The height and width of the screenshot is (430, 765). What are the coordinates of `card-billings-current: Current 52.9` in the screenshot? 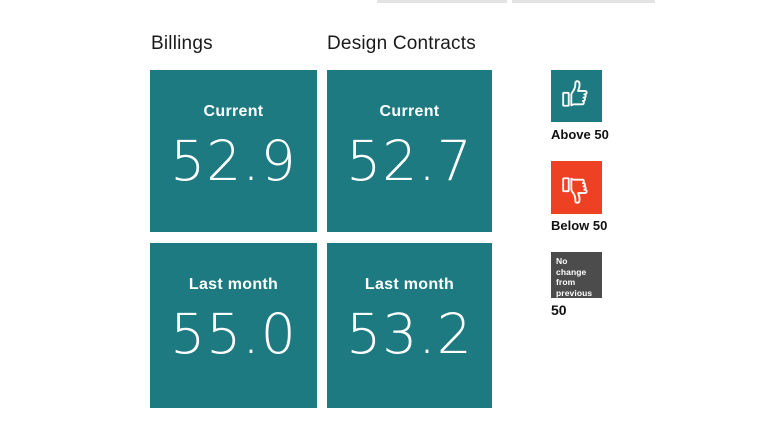 It's located at (233, 151).